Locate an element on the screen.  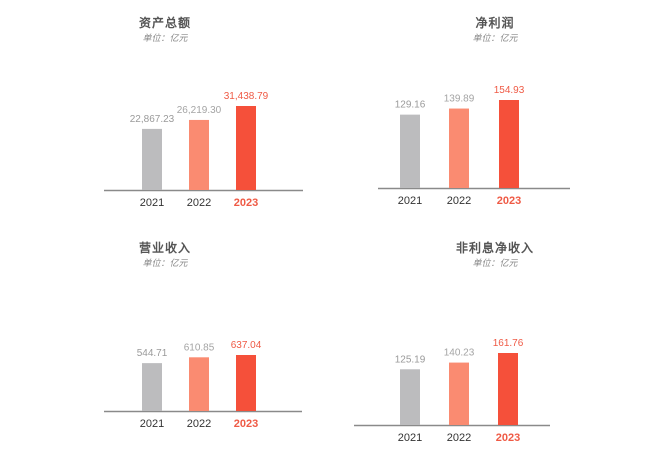
value-label: 31,438.79 is located at coordinates (246, 96).